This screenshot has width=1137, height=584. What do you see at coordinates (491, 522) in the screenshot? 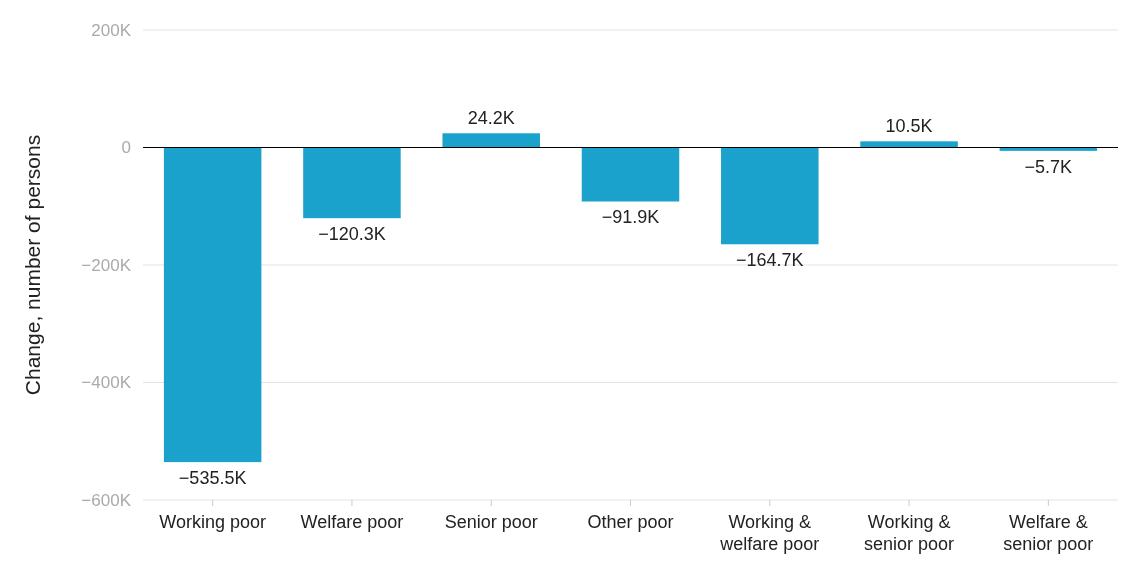
I see `x-tick-label: Senior poor` at bounding box center [491, 522].